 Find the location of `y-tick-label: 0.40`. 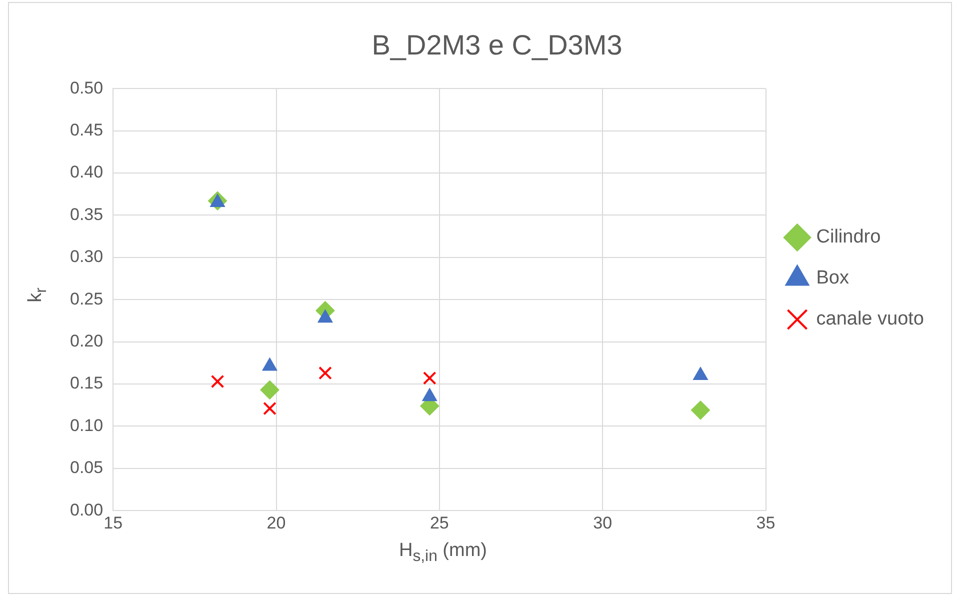

y-tick-label: 0.40 is located at coordinates (87, 172).